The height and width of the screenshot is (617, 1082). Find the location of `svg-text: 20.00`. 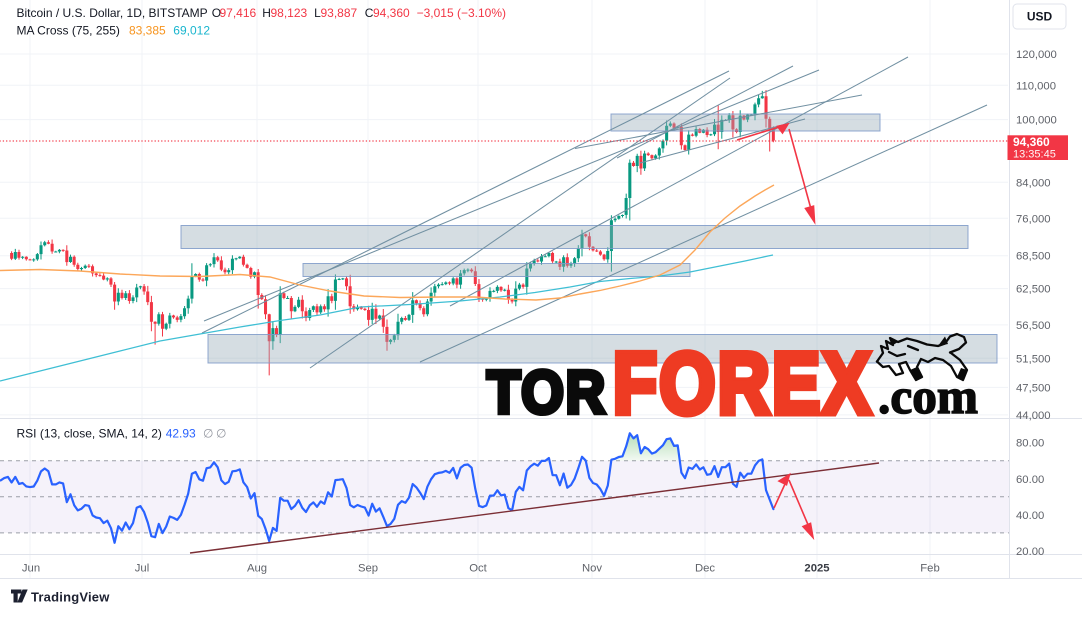

svg-text: 20.00 is located at coordinates (1030, 552).